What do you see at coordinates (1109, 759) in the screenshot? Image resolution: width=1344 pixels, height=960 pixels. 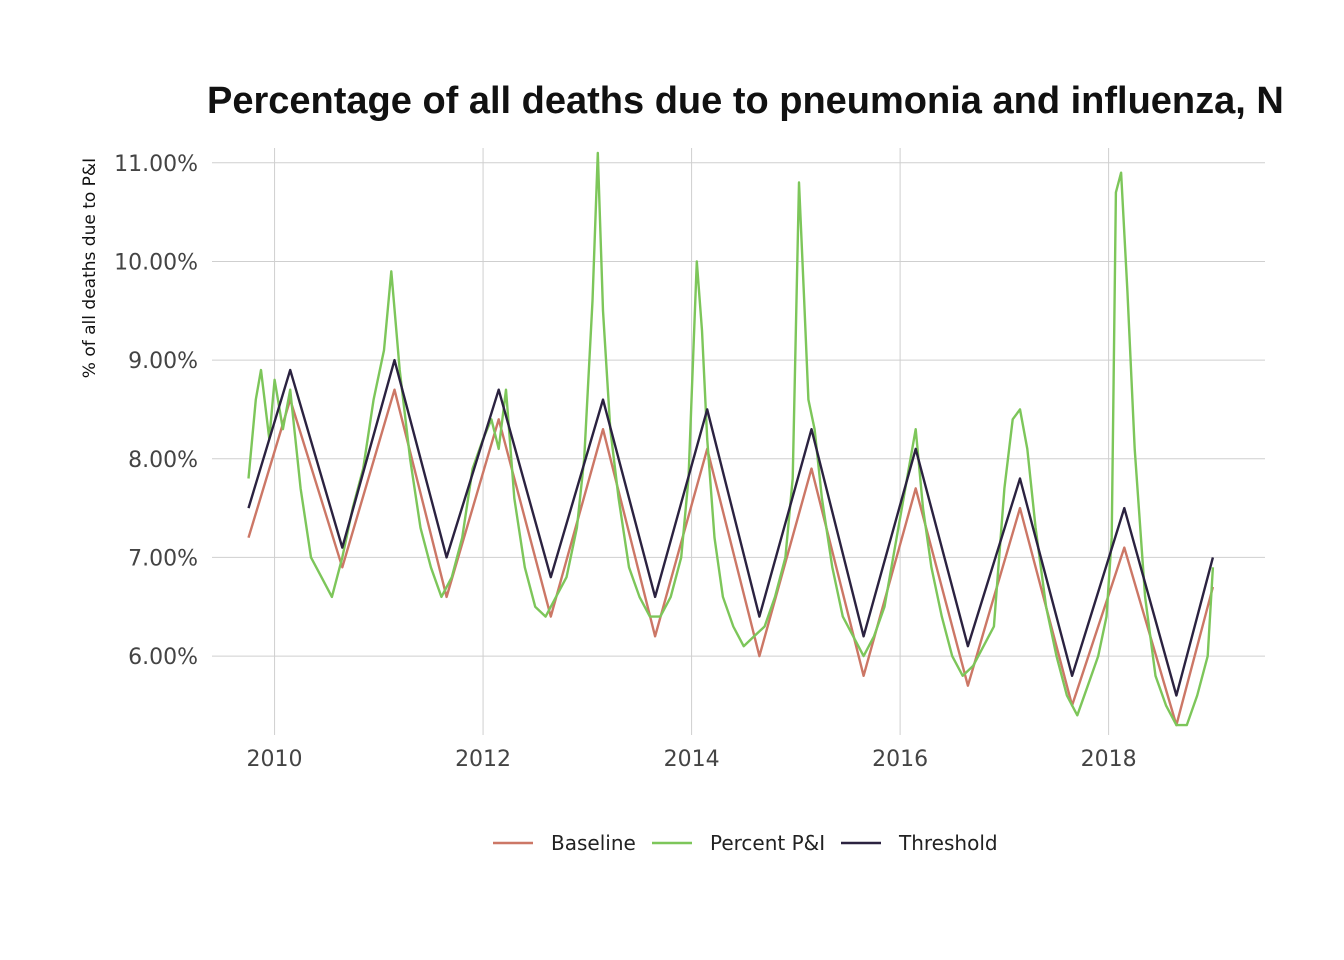 I see `x-tick-label: 2018` at bounding box center [1109, 759].